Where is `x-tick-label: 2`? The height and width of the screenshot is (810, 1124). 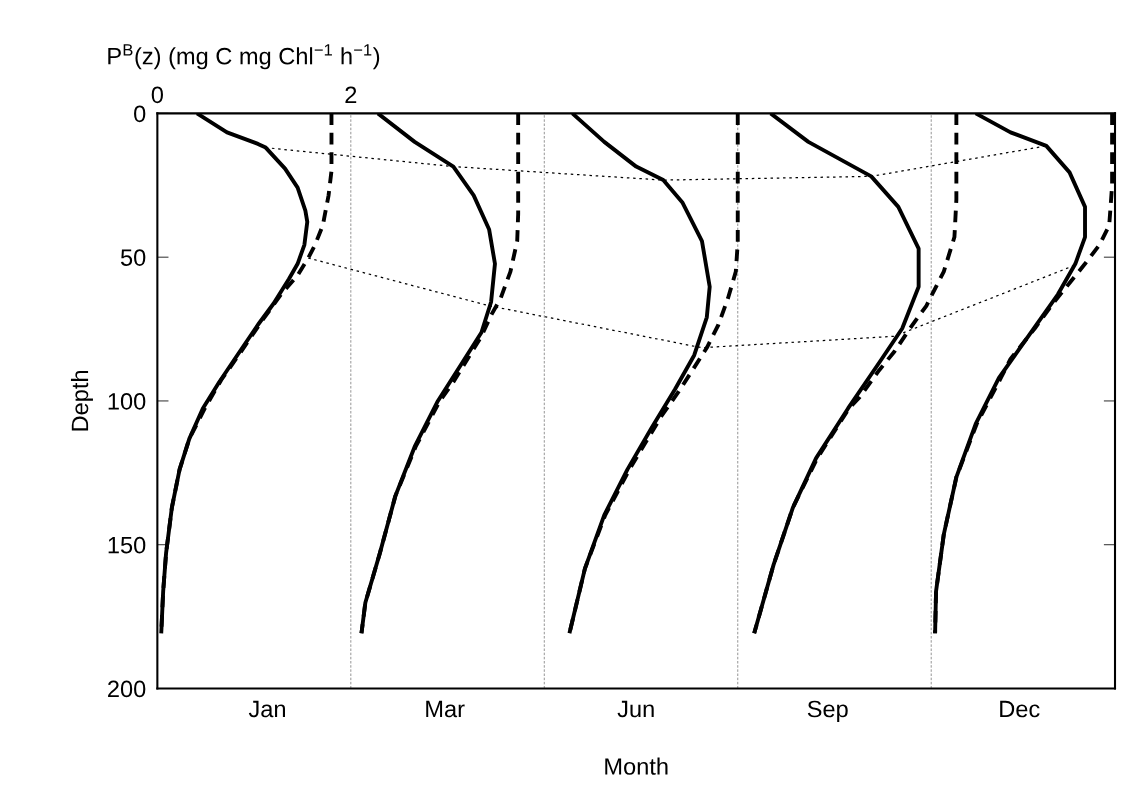
x-tick-label: 2 is located at coordinates (351, 94).